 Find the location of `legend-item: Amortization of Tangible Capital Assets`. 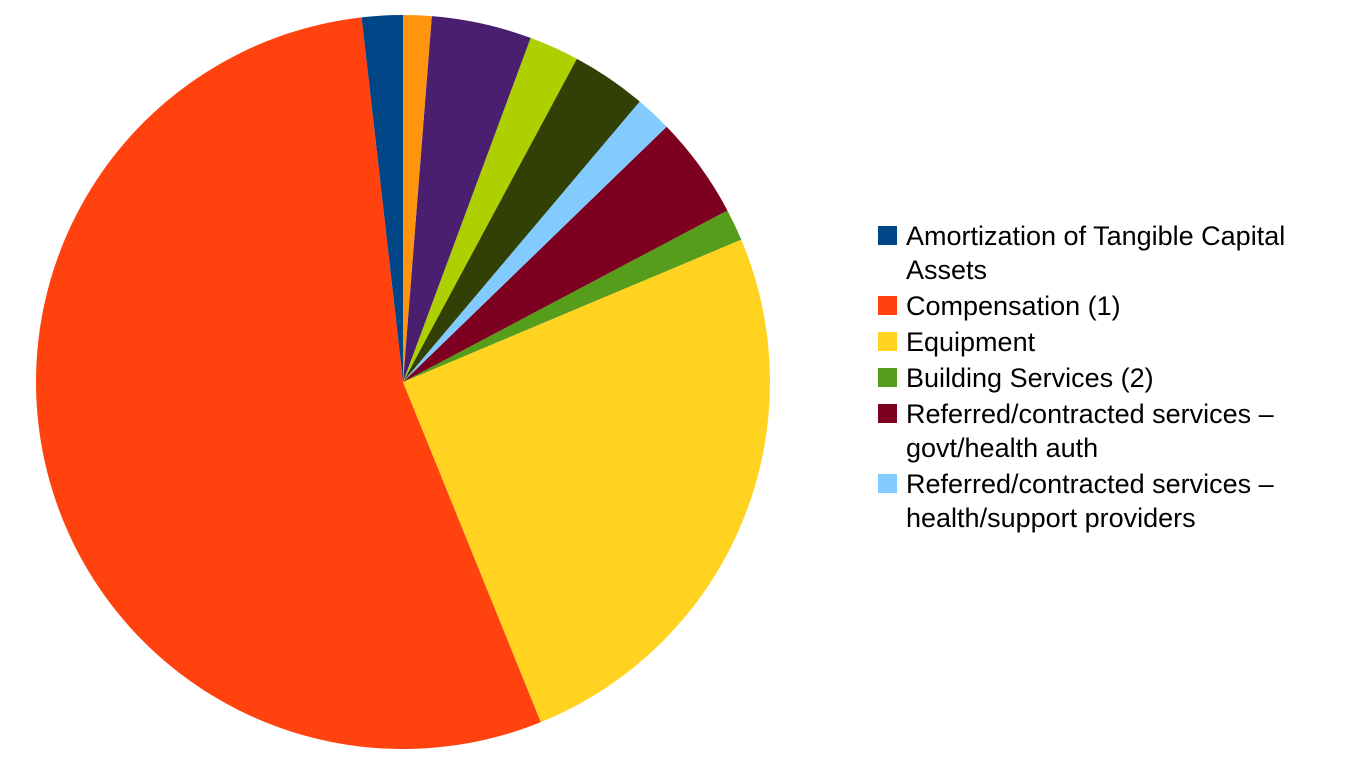

legend-item: Amortization of Tangible Capital Assets is located at coordinates (1118, 253).